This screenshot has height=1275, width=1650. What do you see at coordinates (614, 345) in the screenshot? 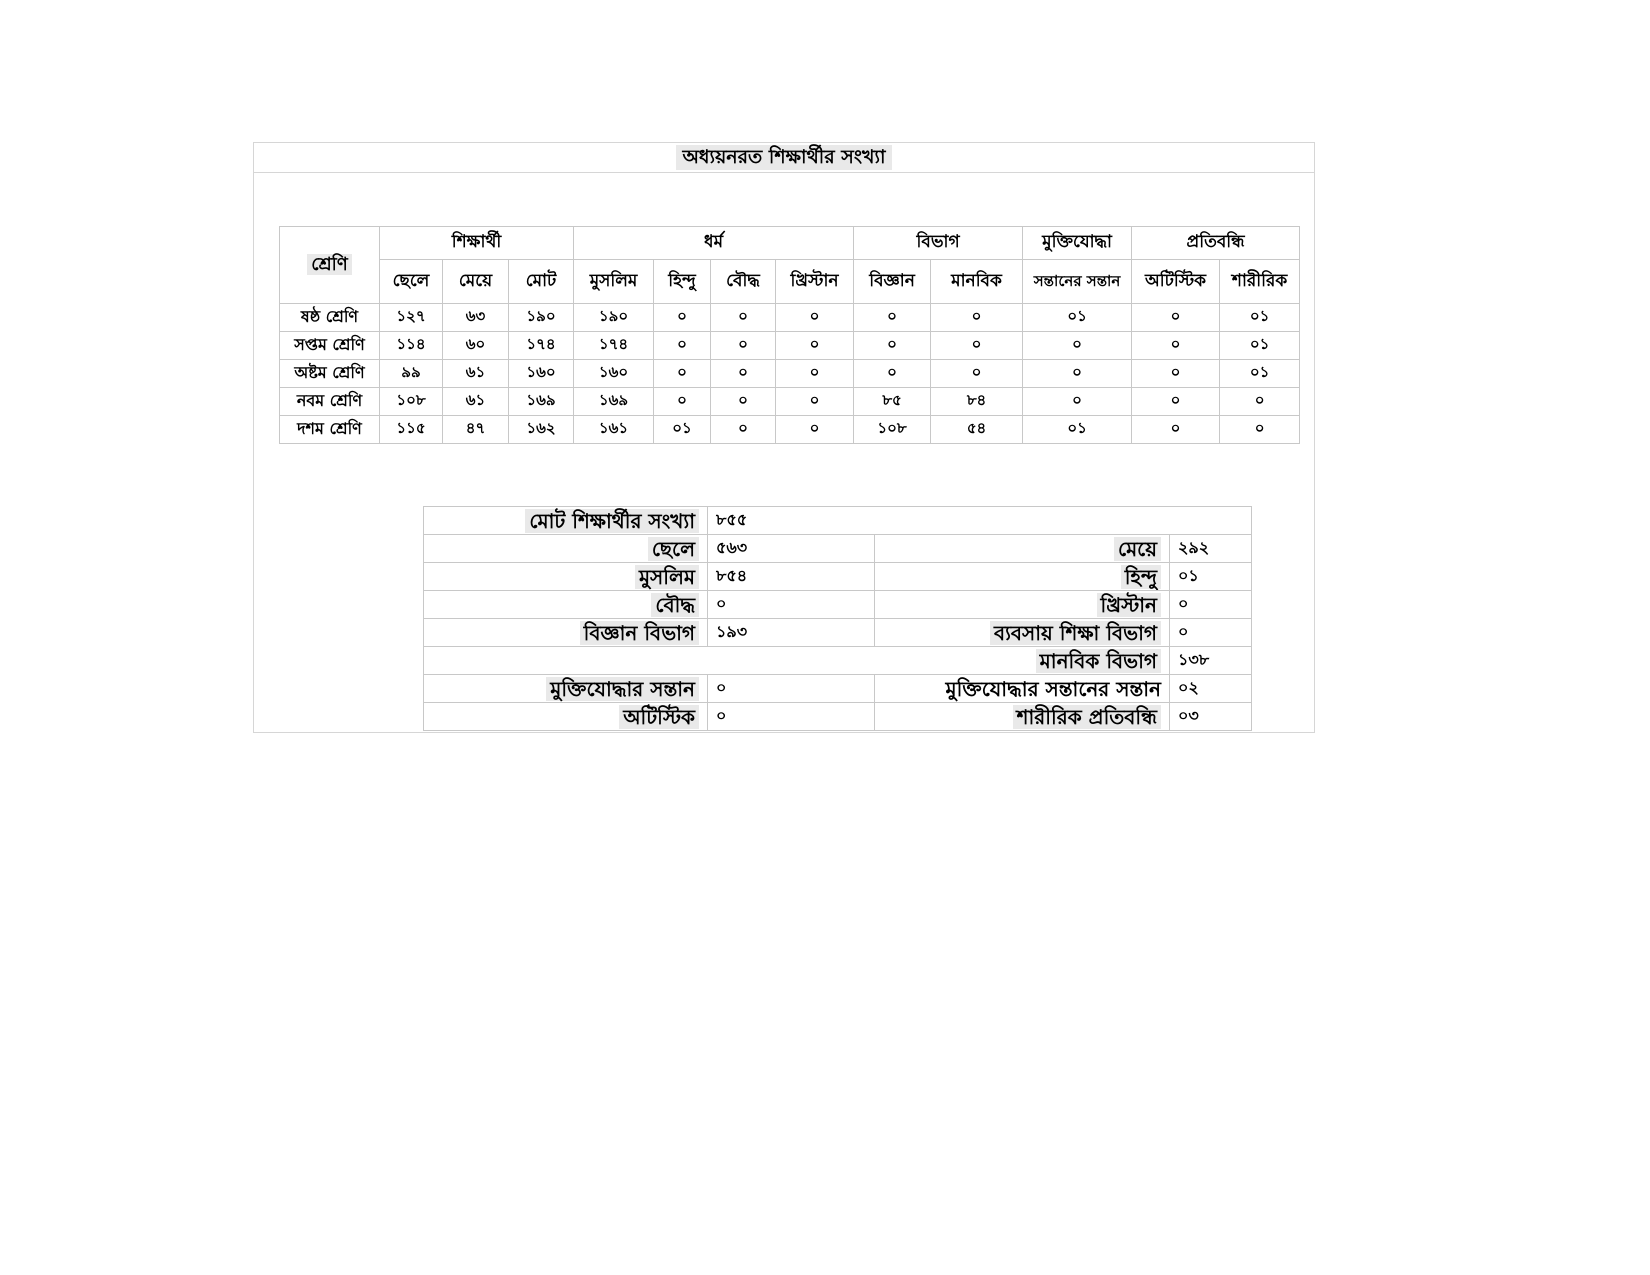
I see `data-cell-1-3: ১৭৪` at bounding box center [614, 345].